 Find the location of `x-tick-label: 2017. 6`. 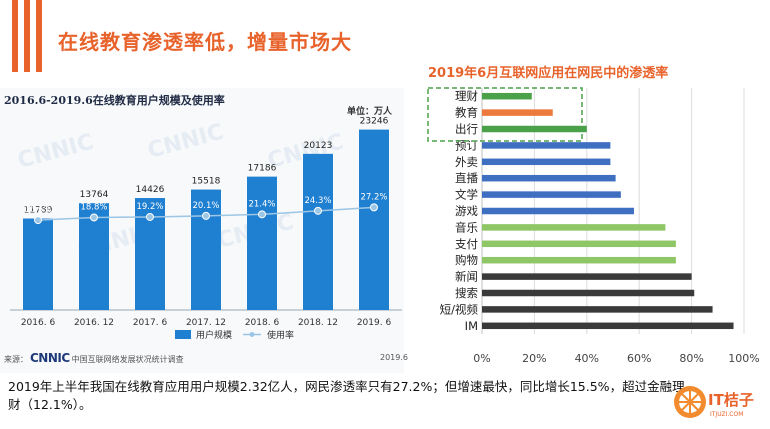

x-tick-label: 2017. 6 is located at coordinates (150, 323).